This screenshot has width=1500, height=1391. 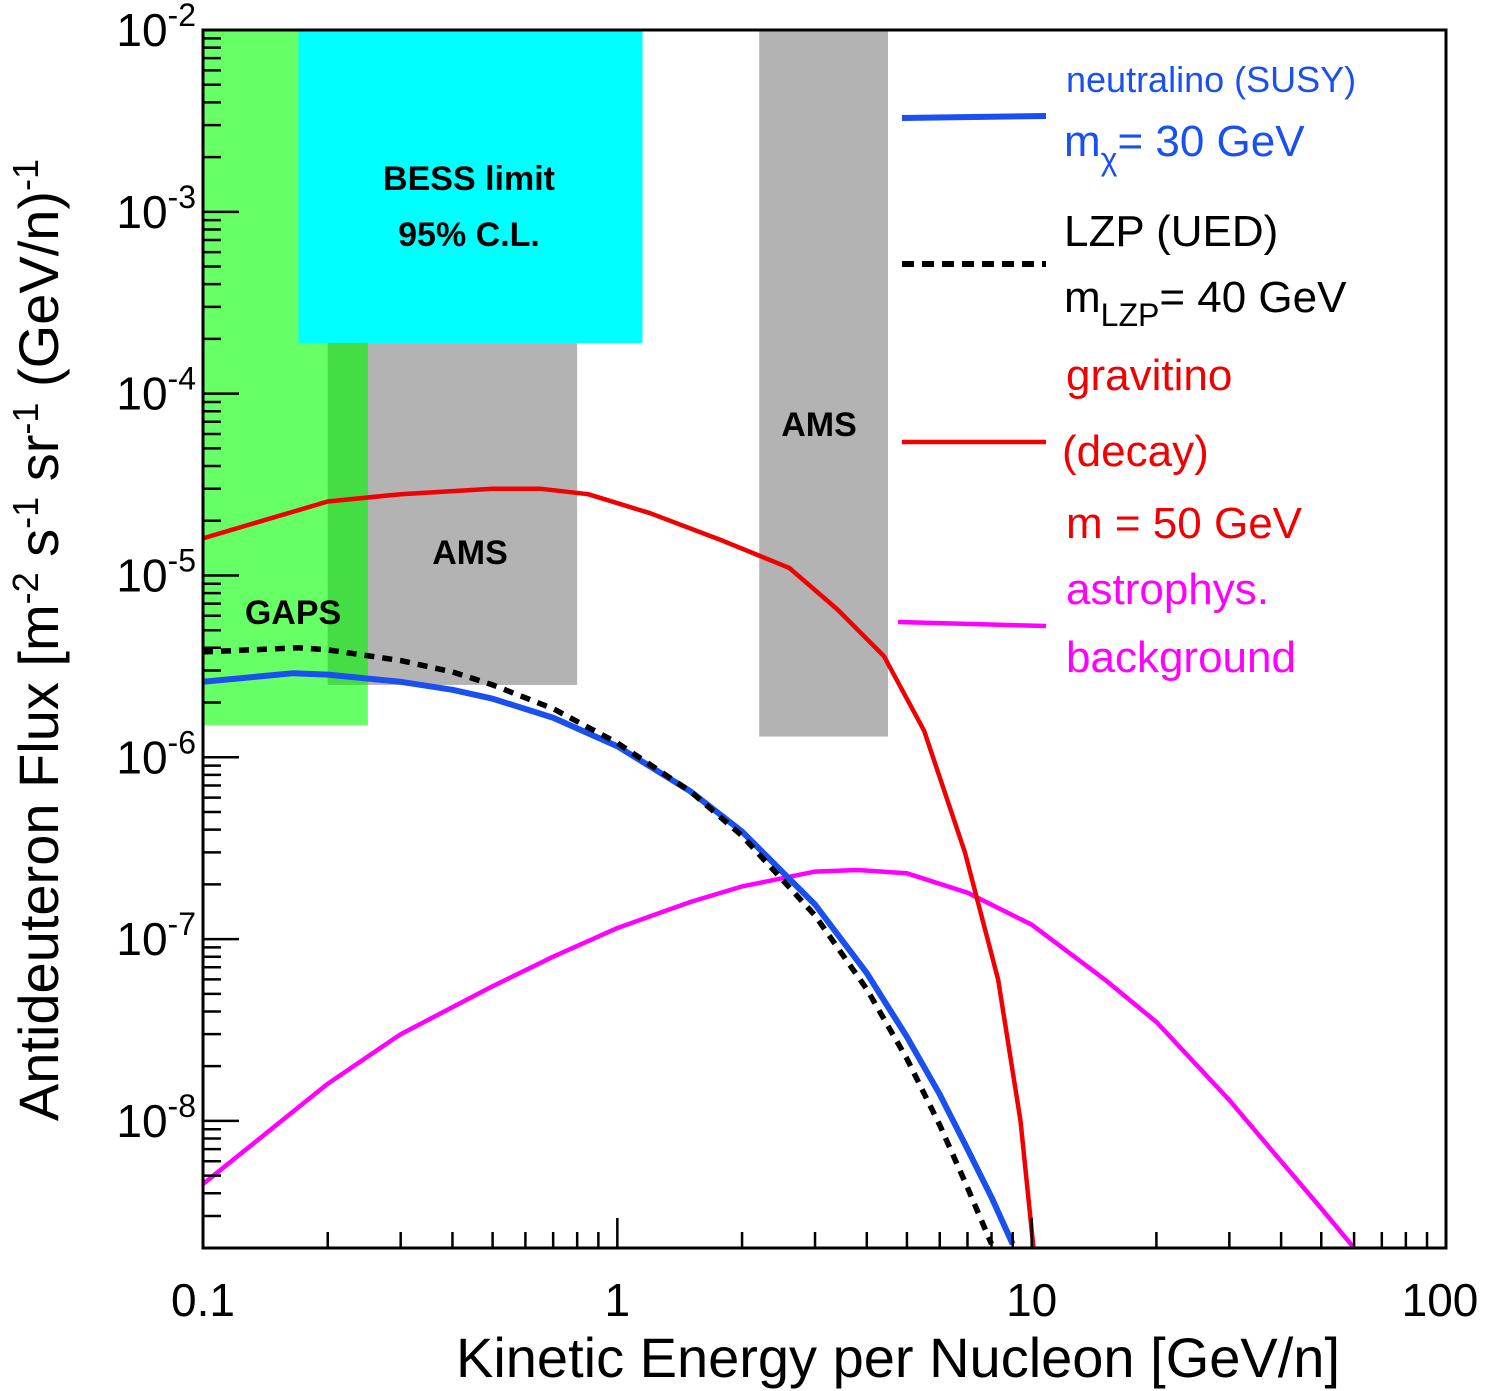 I want to click on x-tick-label: 0.1, so click(x=203, y=1300).